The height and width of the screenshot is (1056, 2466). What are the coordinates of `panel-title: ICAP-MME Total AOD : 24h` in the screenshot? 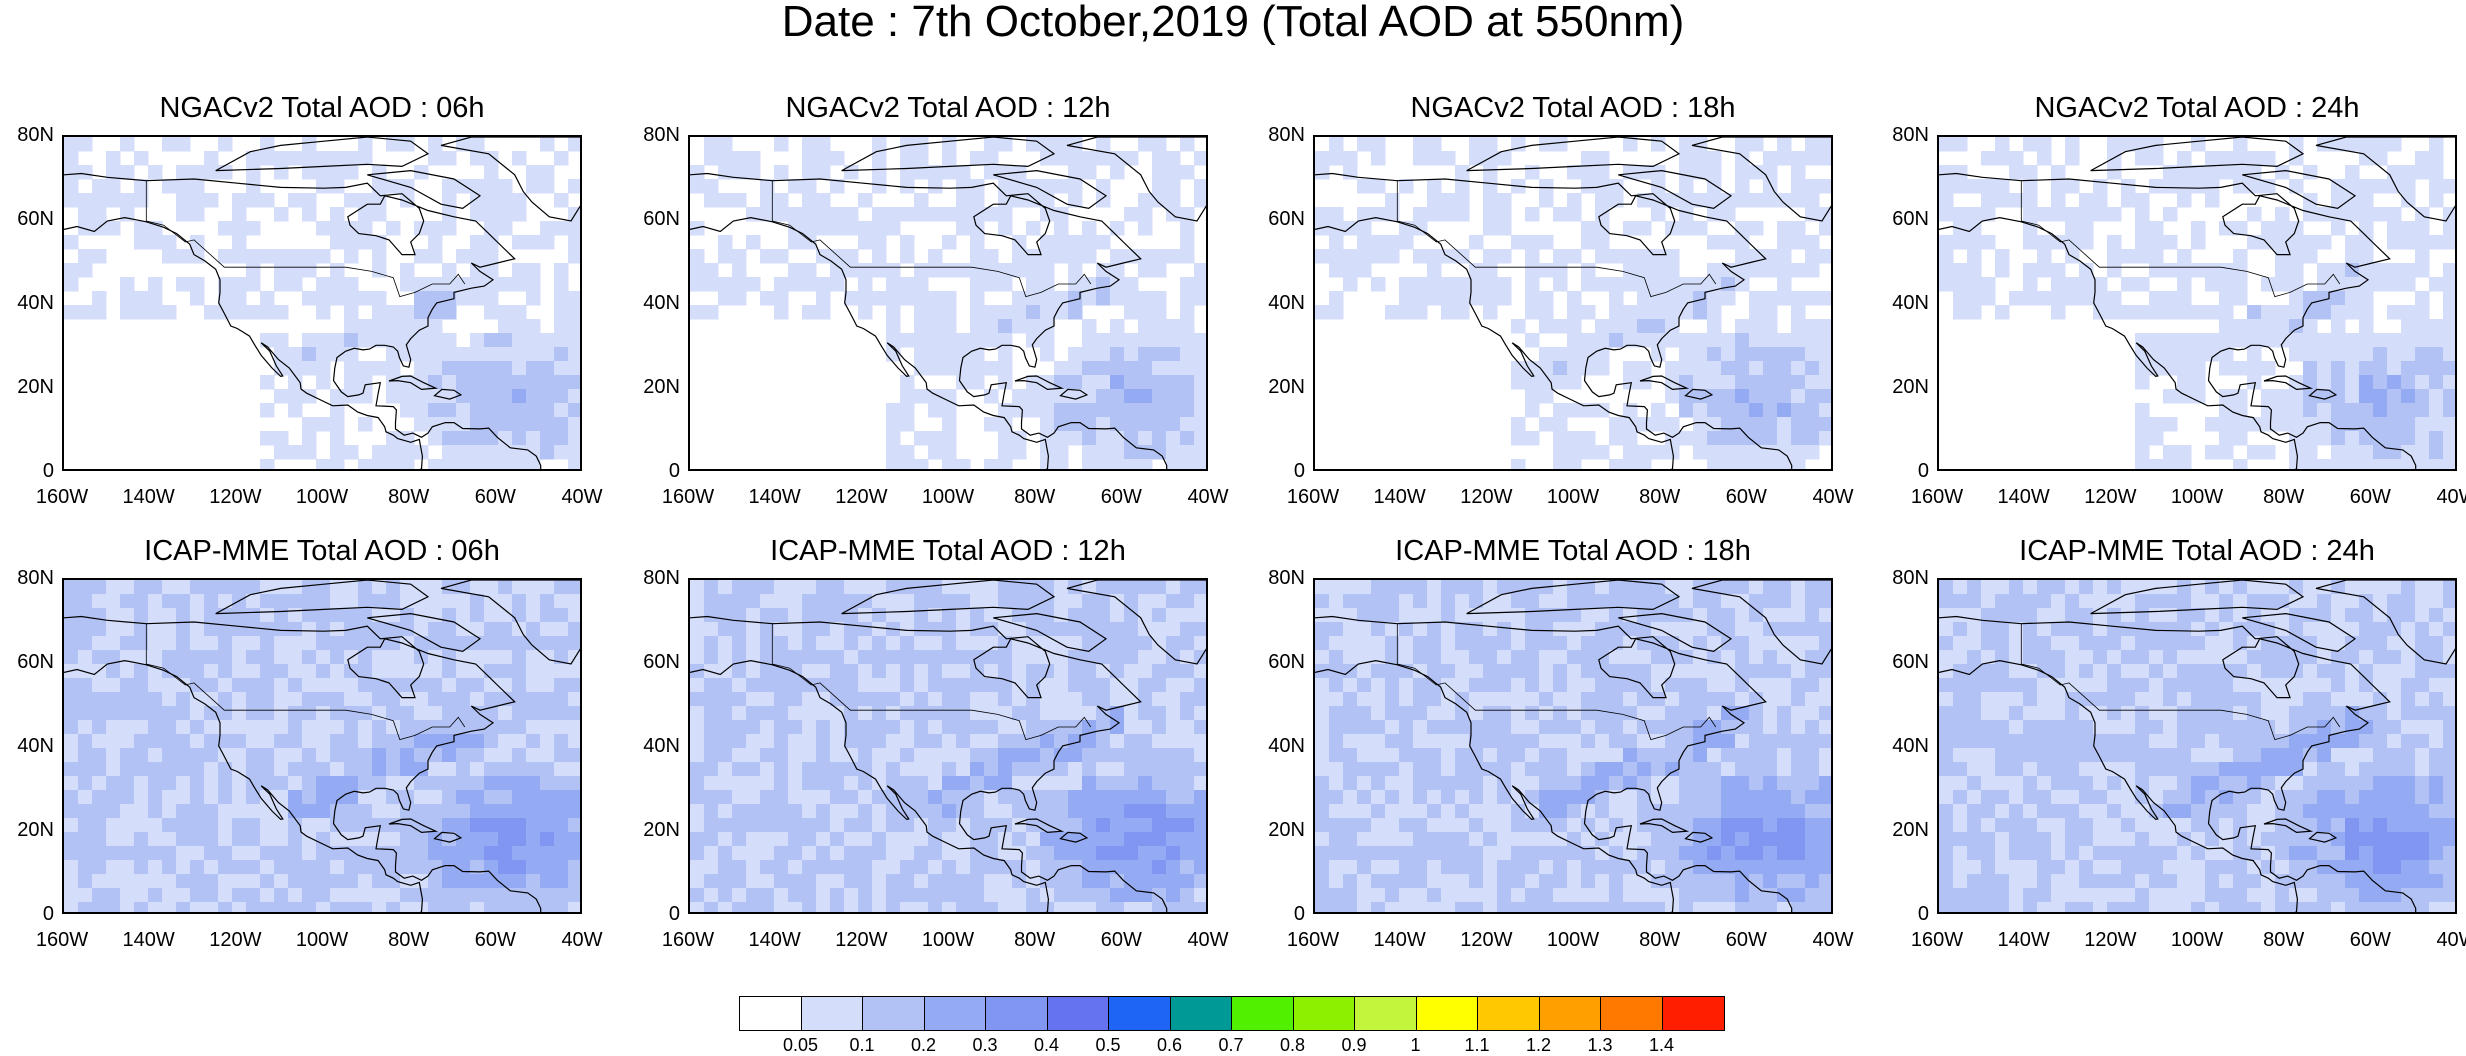 It's located at (2197, 551).